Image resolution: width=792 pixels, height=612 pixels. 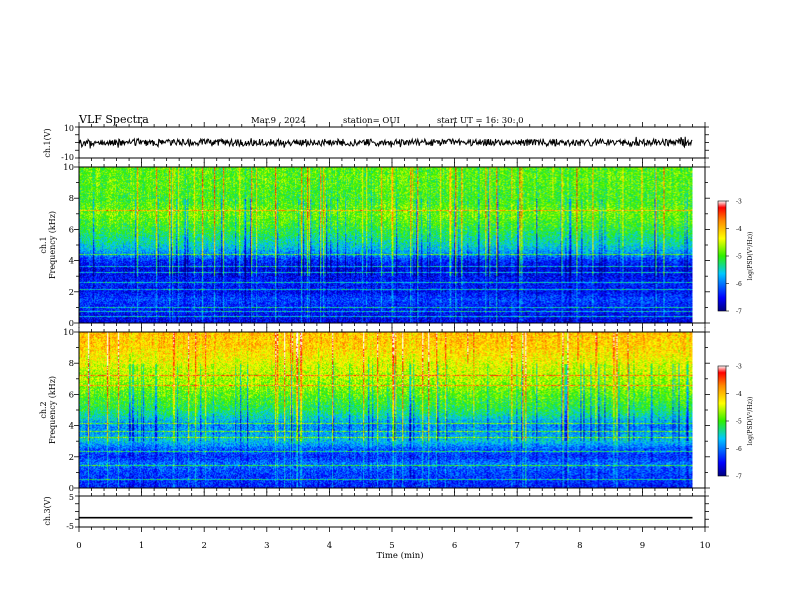 What do you see at coordinates (480, 121) in the screenshot?
I see `start-time-label: start UT = 16: 30: 0` at bounding box center [480, 121].